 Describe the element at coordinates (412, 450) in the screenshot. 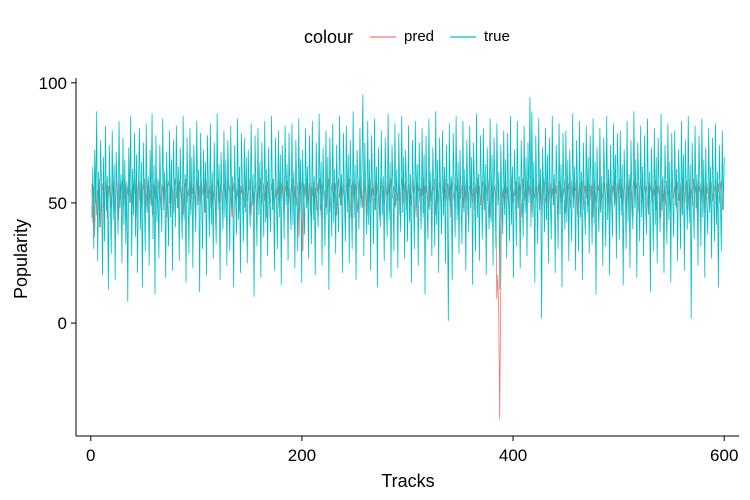

I see `x-axis-ticks: 0 200 400 600` at that location.